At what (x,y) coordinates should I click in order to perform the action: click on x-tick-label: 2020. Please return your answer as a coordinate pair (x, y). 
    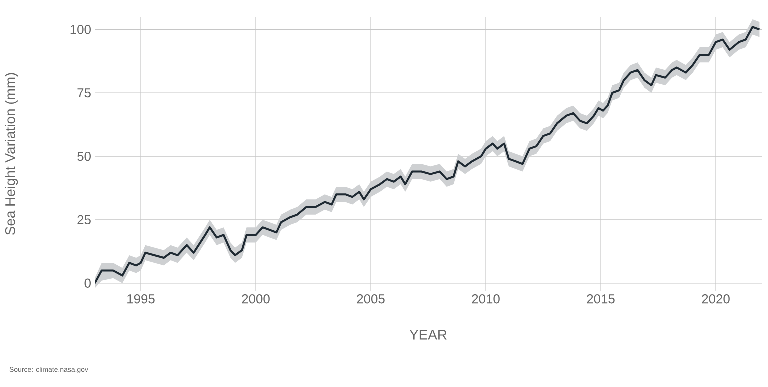
    Looking at the image, I should click on (716, 299).